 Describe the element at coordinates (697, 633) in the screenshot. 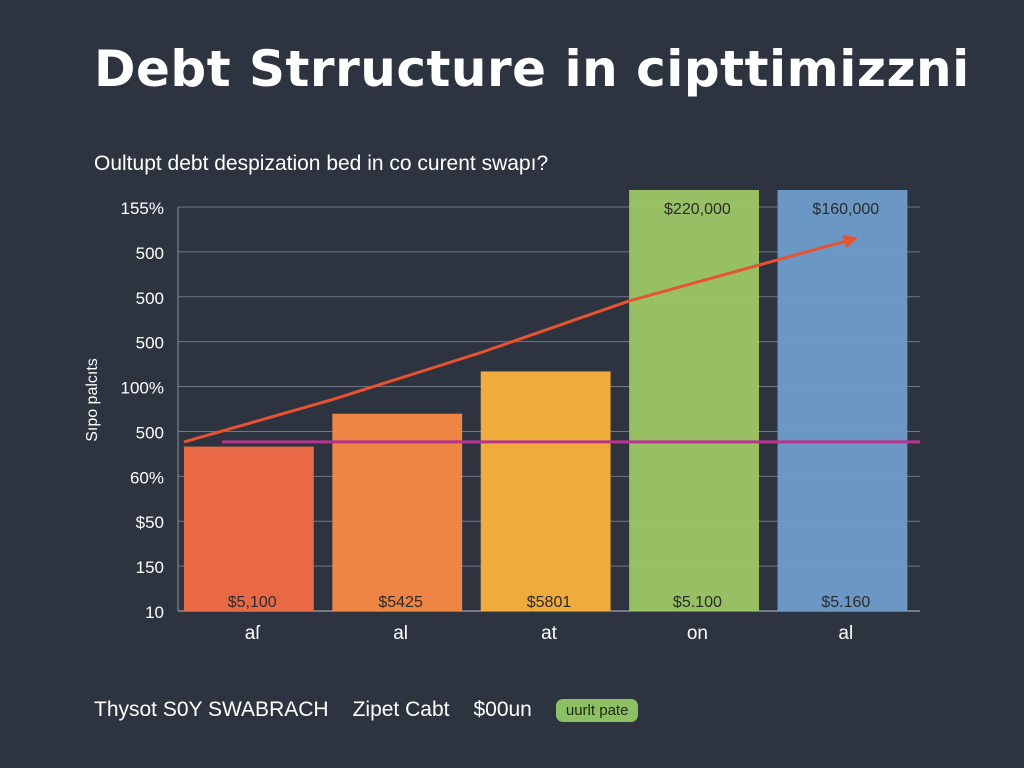

I see `x-tick-label: on` at that location.